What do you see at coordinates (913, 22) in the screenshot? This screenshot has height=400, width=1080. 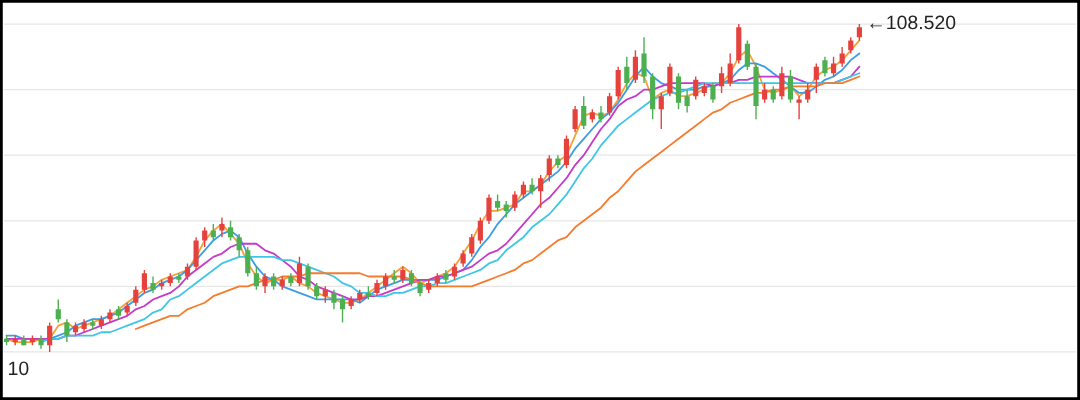 I see `text: ←108.520` at bounding box center [913, 22].